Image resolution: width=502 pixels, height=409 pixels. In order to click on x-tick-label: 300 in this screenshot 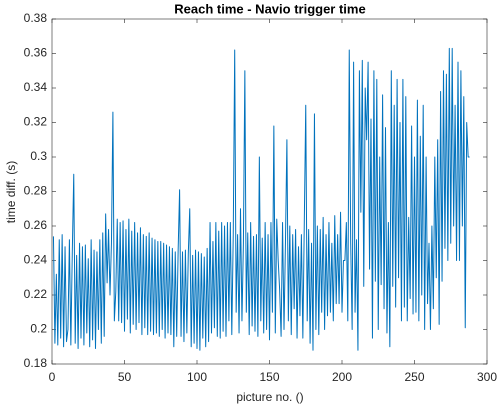, I will do `click(487, 377)`.